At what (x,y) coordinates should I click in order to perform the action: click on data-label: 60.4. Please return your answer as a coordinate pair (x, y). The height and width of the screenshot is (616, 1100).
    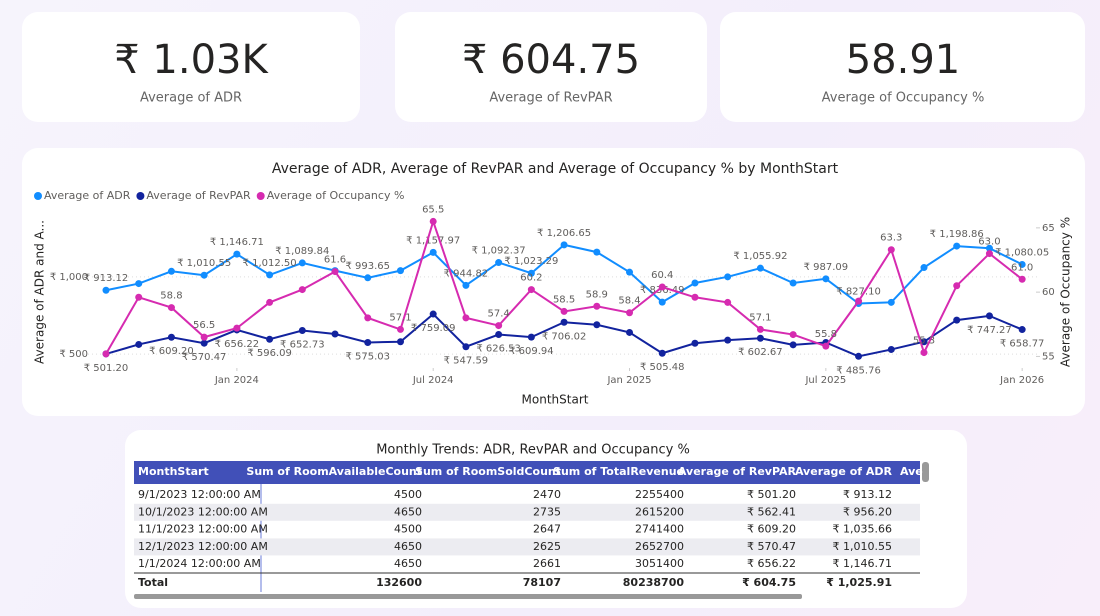
    Looking at the image, I should click on (662, 275).